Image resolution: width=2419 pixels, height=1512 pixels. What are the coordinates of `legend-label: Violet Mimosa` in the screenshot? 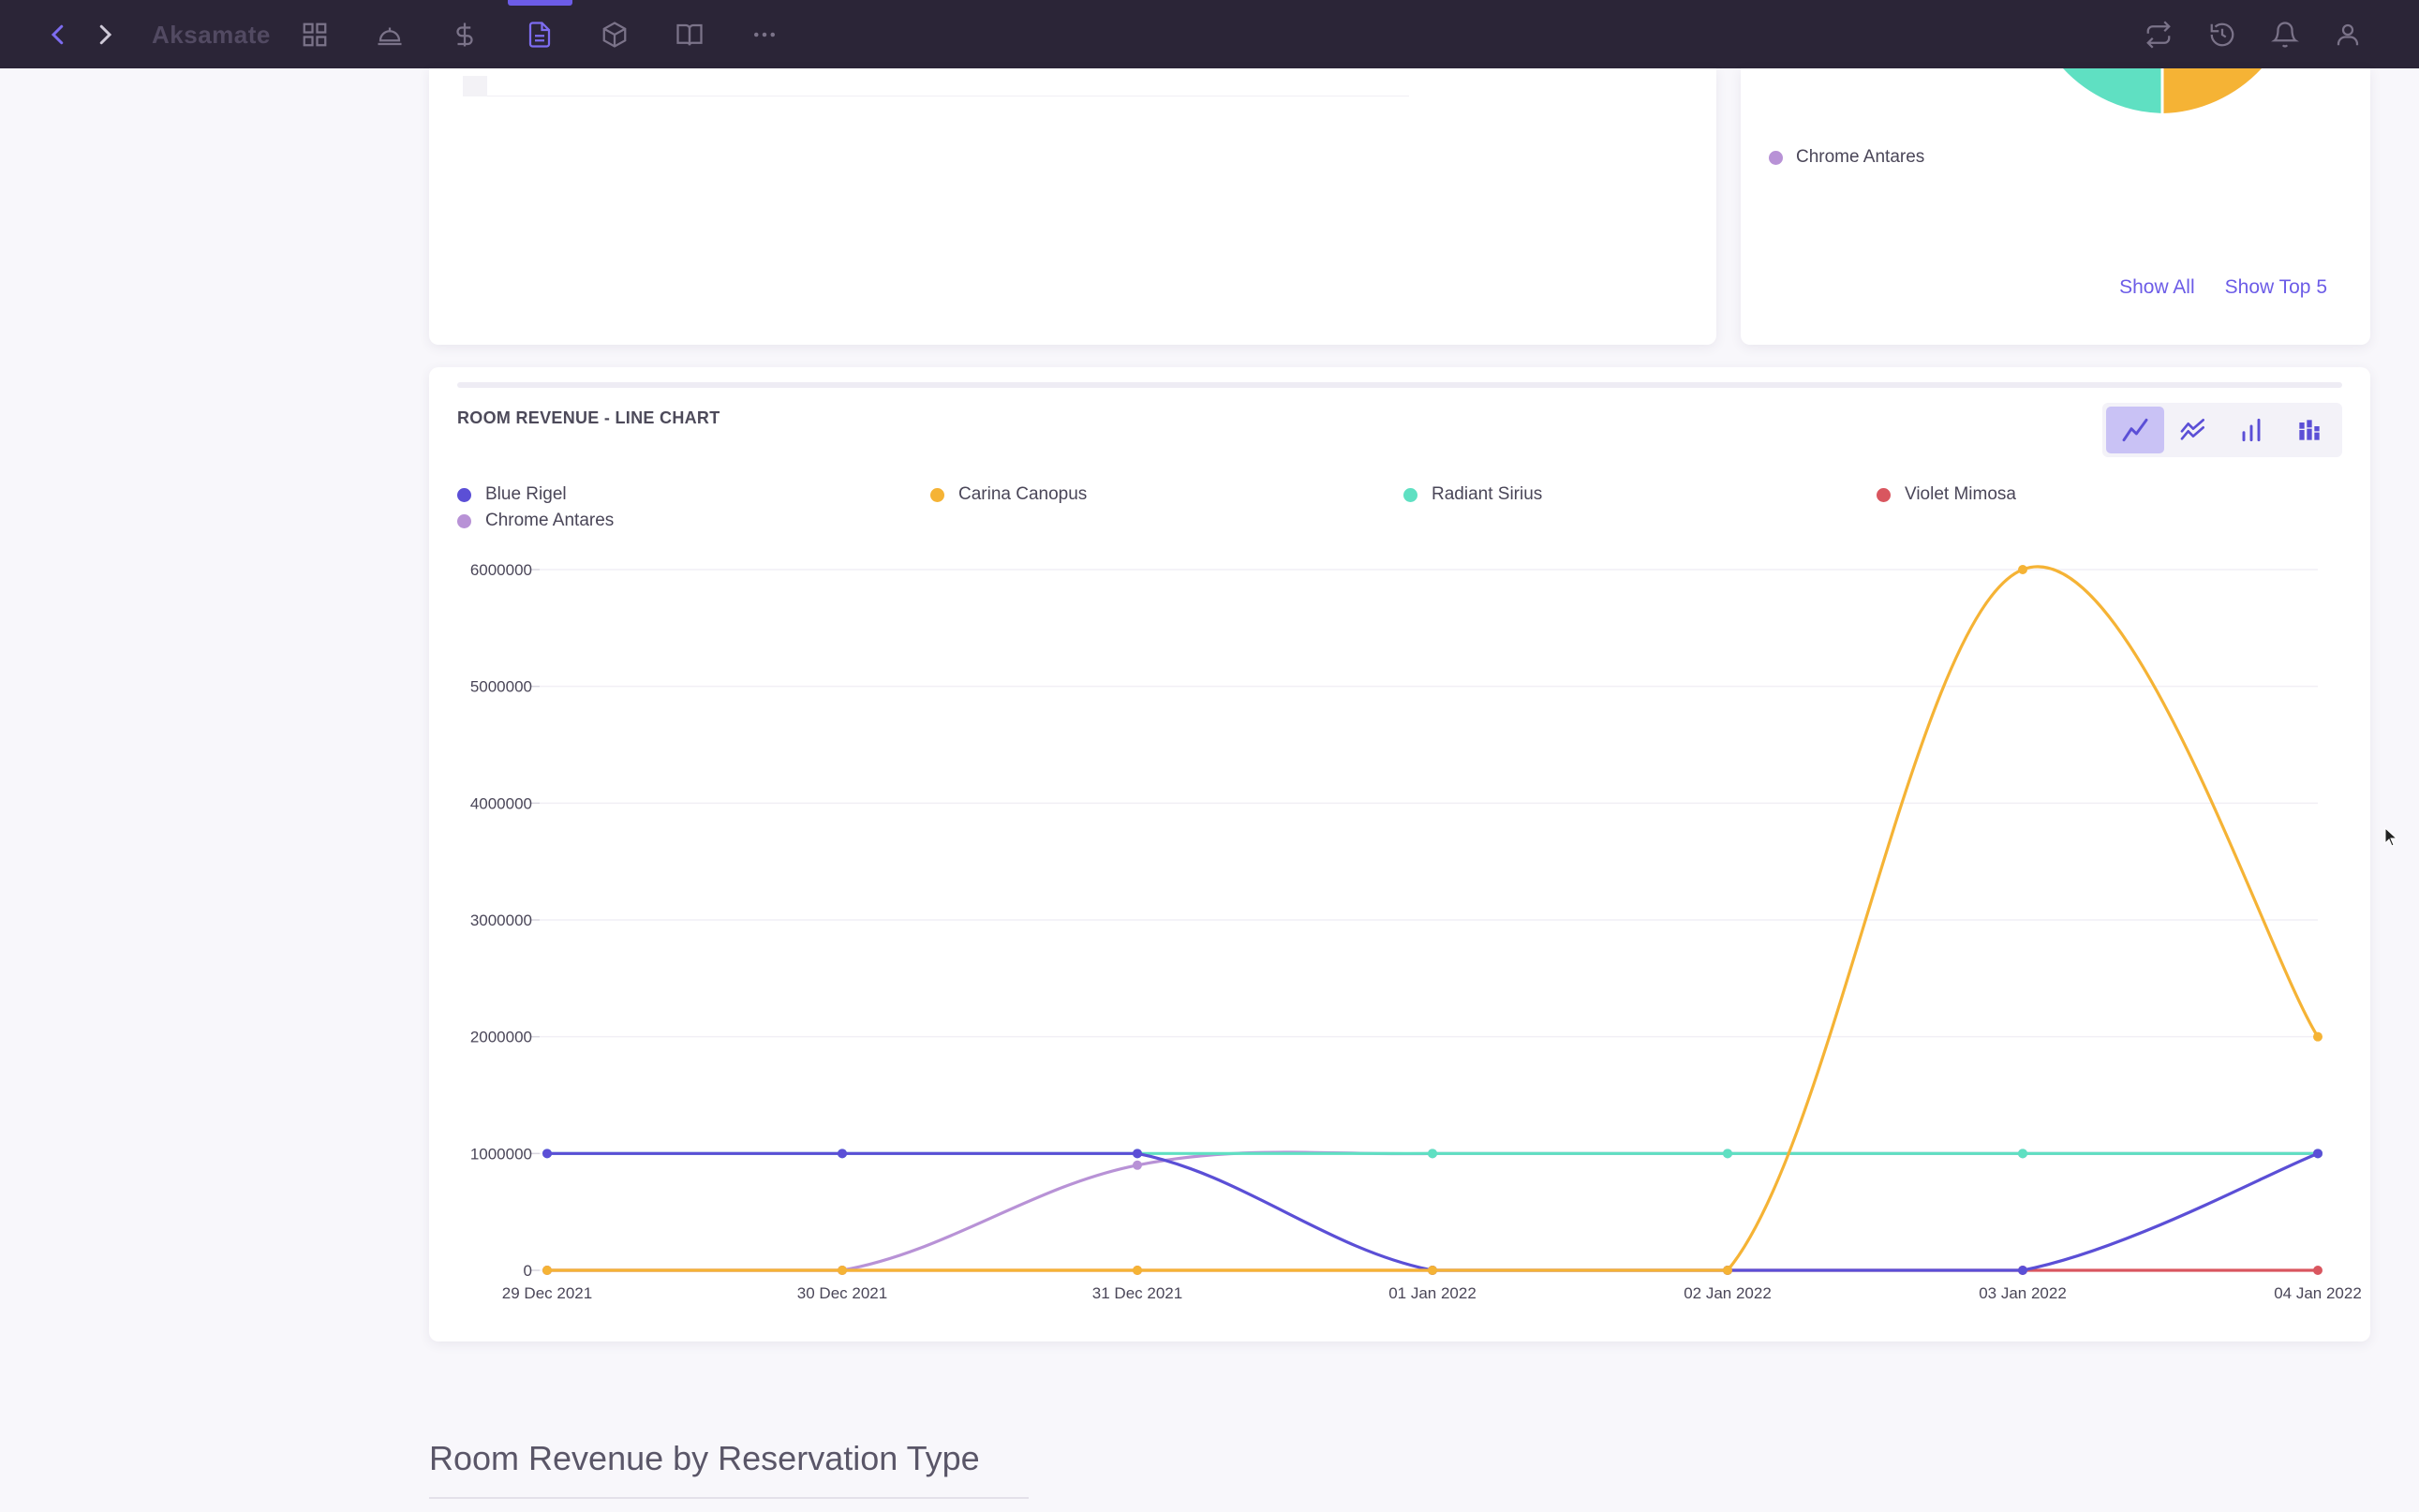 It's located at (1960, 494).